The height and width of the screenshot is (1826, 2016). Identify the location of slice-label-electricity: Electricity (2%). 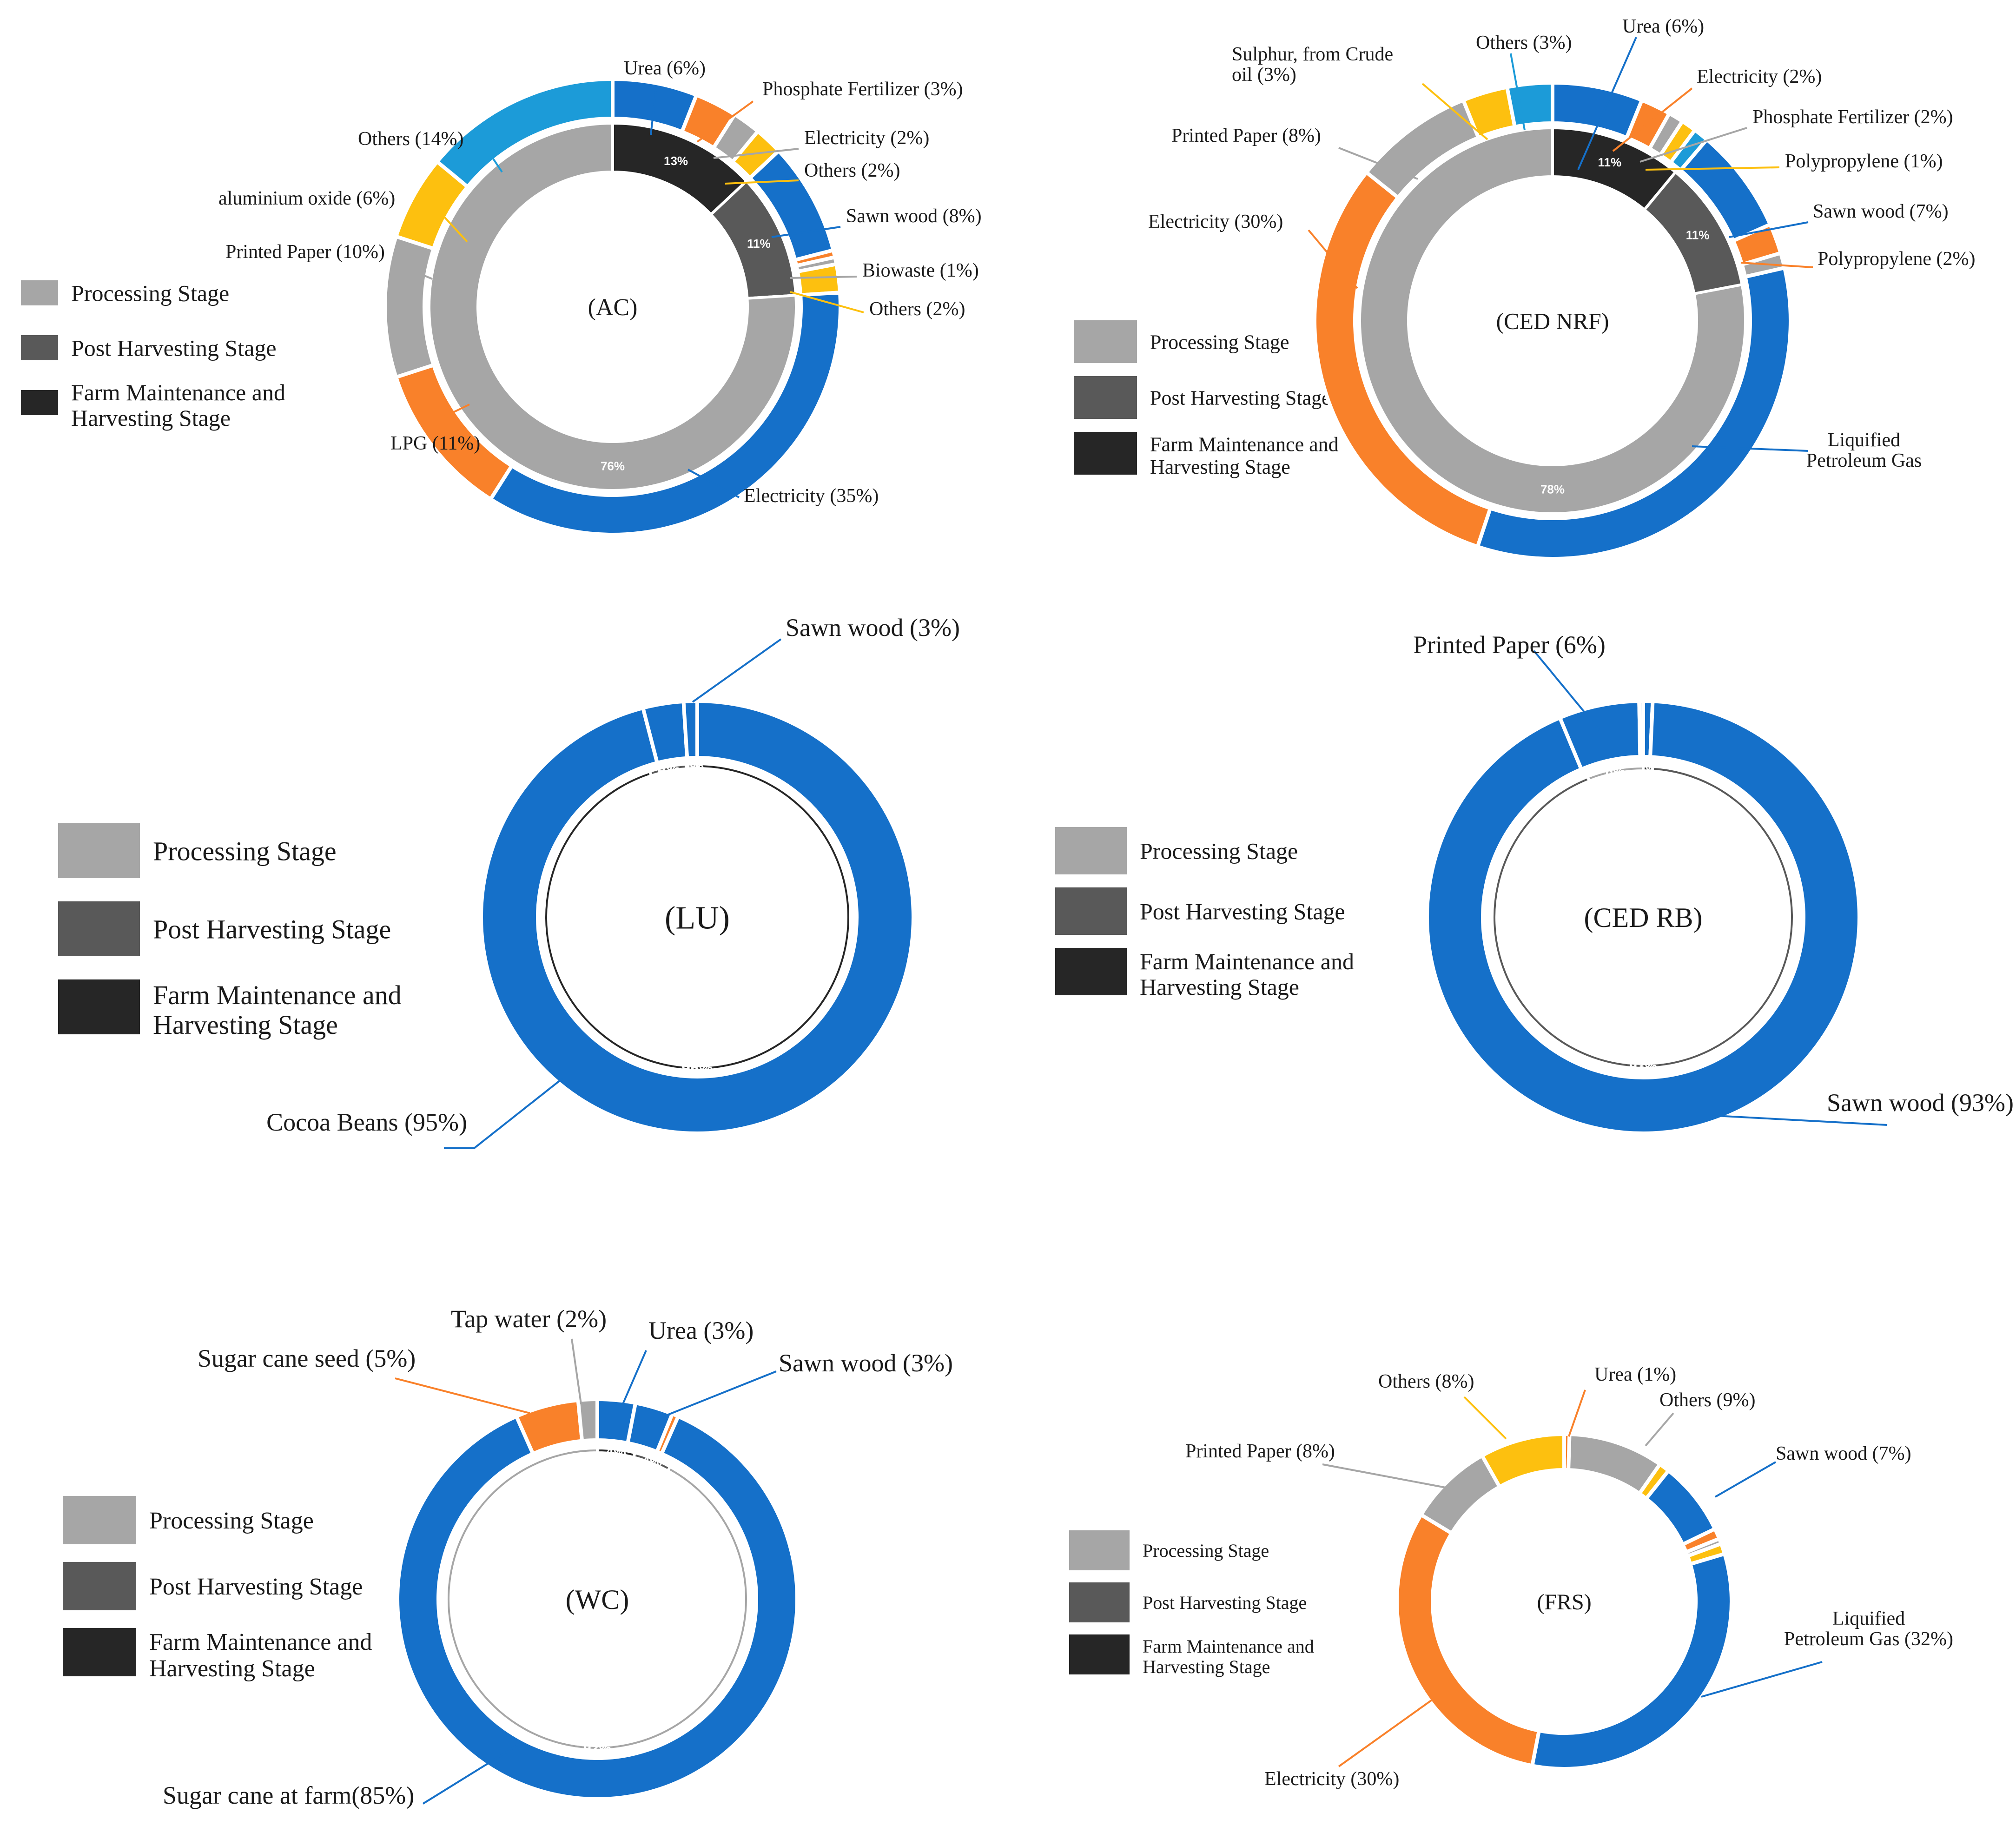
(1759, 76).